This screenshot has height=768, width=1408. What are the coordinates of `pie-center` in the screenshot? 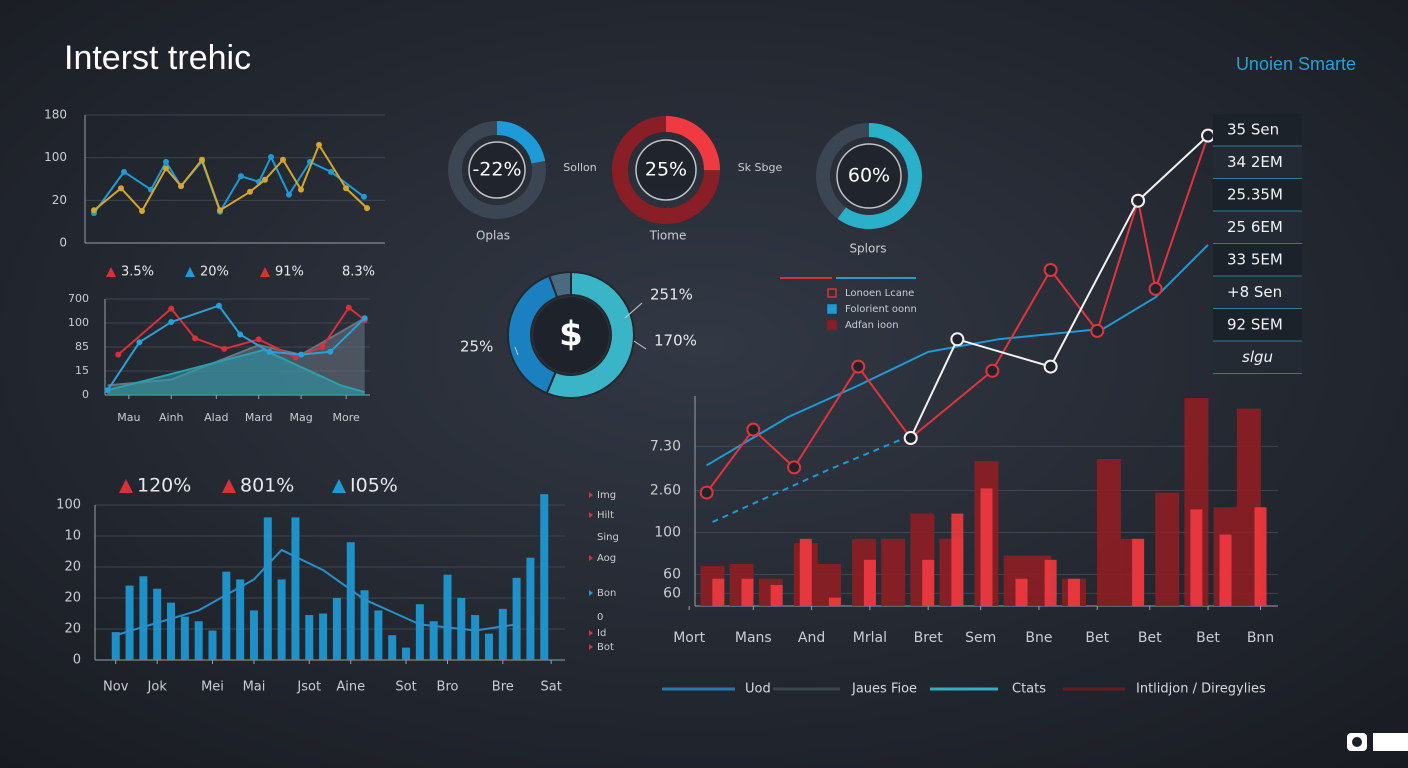 It's located at (571, 335).